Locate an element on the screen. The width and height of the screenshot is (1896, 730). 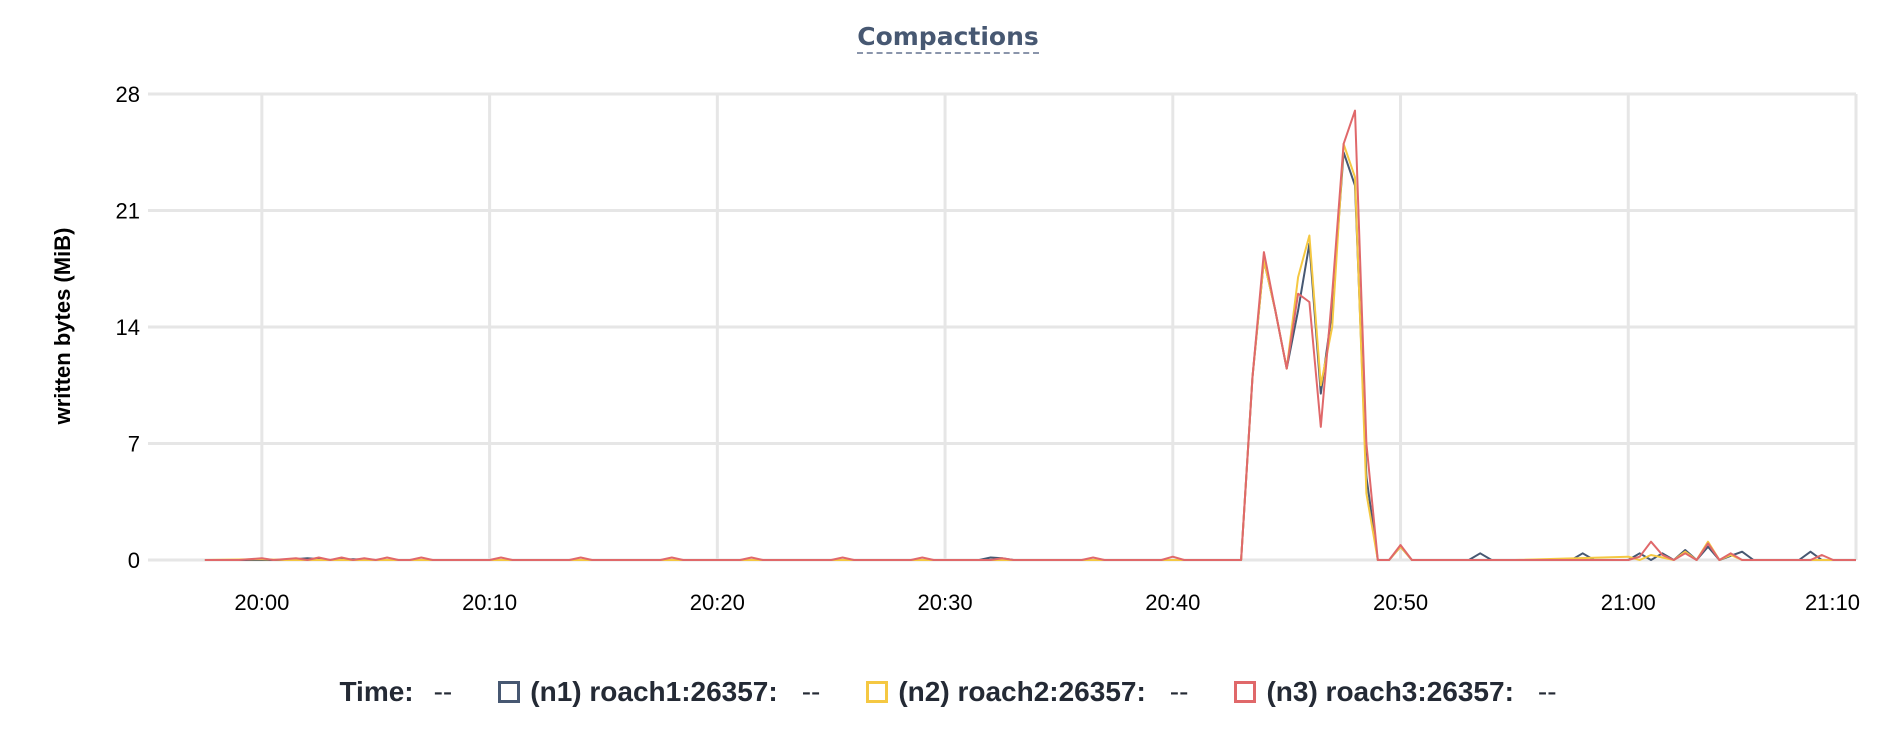
legend-value-n2: -- is located at coordinates (1179, 691).